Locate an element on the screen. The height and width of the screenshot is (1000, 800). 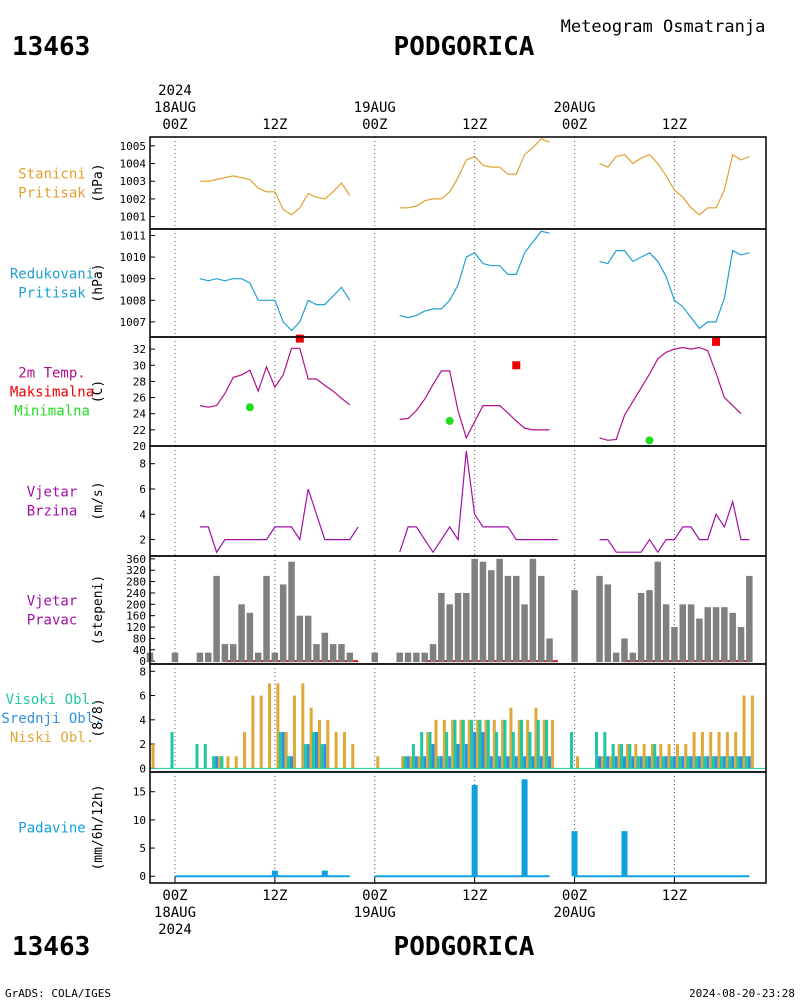
y-tick-label: 1007 is located at coordinates (133, 322).